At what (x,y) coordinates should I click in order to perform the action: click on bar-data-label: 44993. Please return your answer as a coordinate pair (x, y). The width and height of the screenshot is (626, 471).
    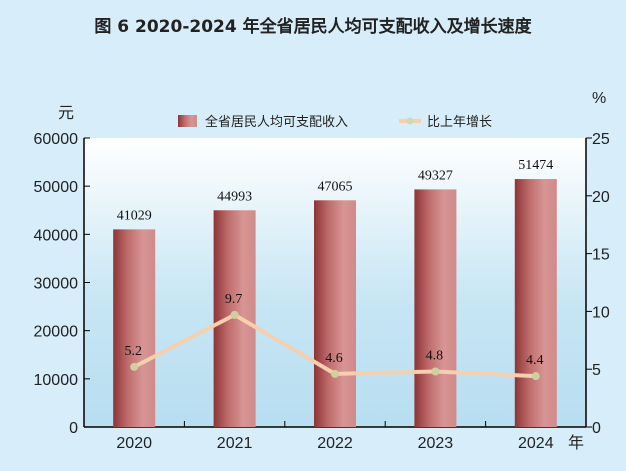
    Looking at the image, I should click on (234, 196).